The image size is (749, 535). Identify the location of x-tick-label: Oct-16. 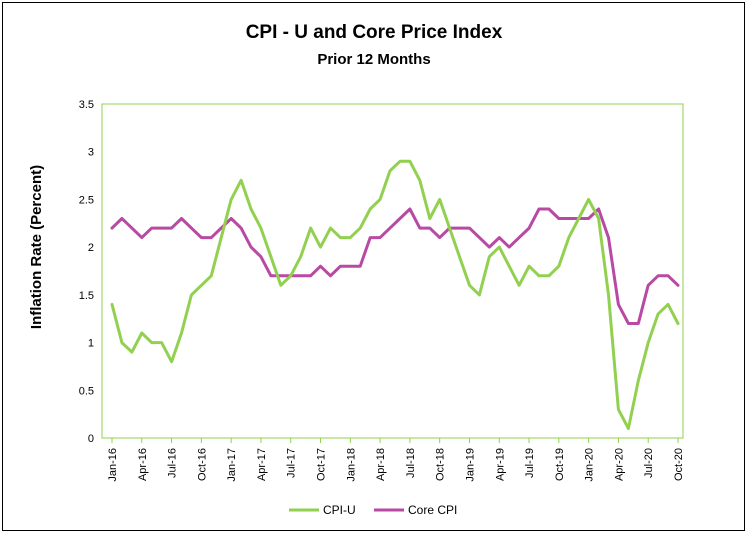
(202, 464).